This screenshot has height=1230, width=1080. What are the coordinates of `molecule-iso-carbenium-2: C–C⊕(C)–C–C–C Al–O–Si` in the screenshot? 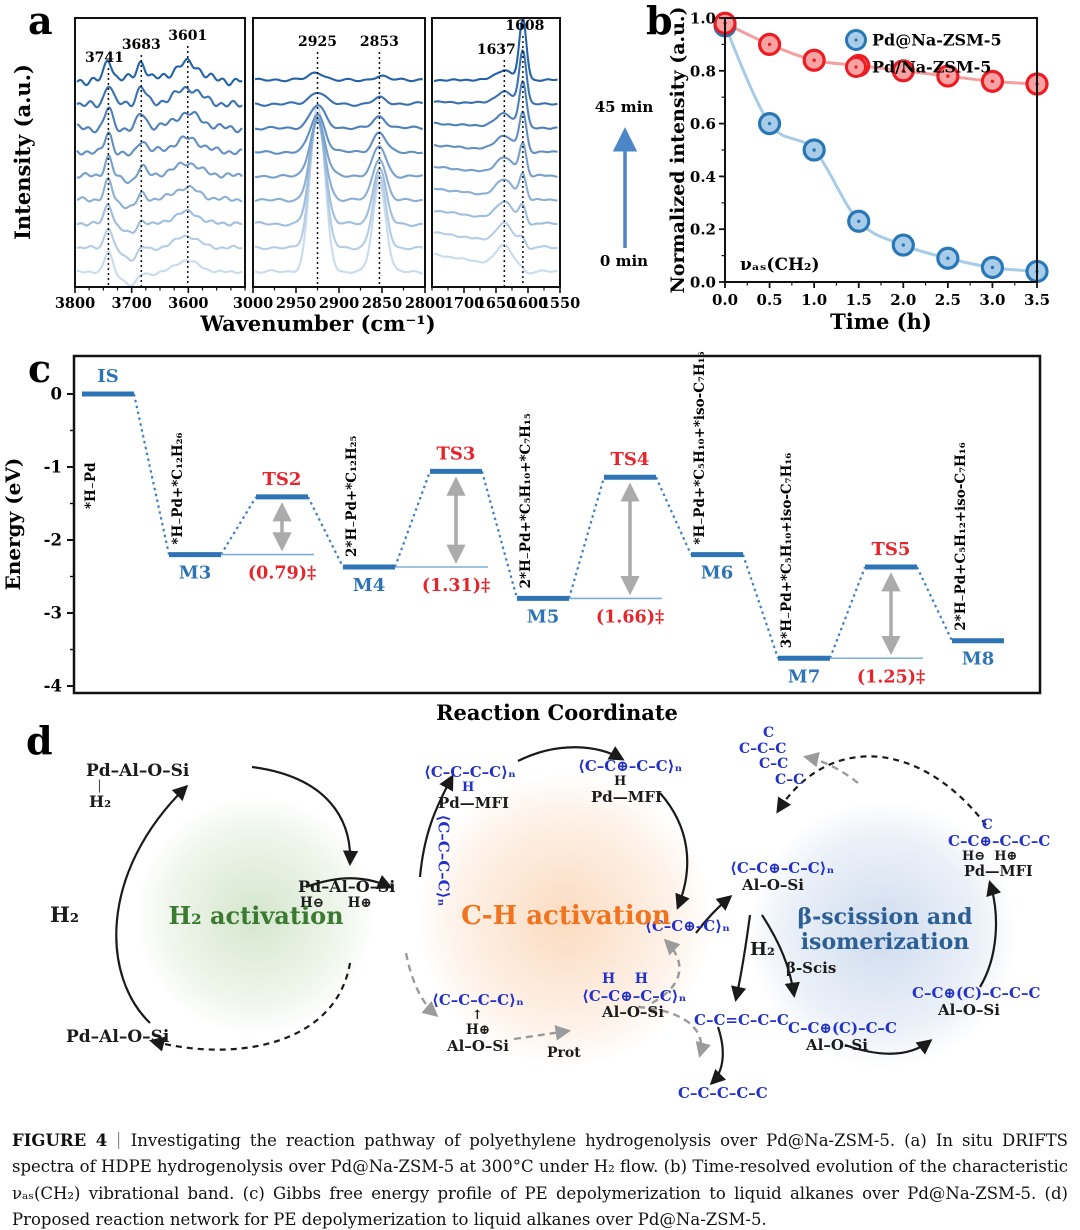 It's located at (976, 1001).